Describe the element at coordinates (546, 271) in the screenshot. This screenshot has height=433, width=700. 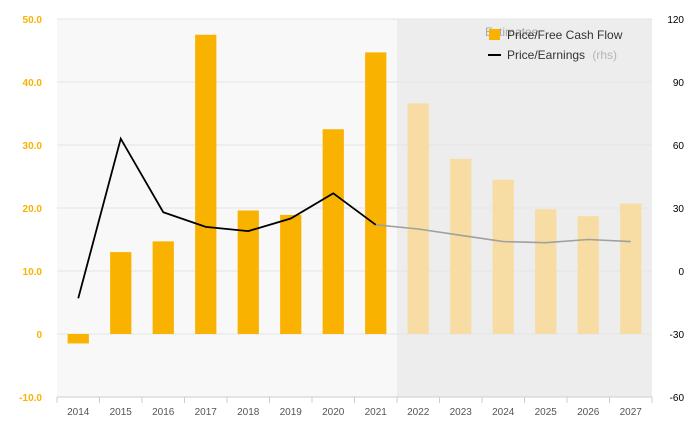
I see `bar-2025` at that location.